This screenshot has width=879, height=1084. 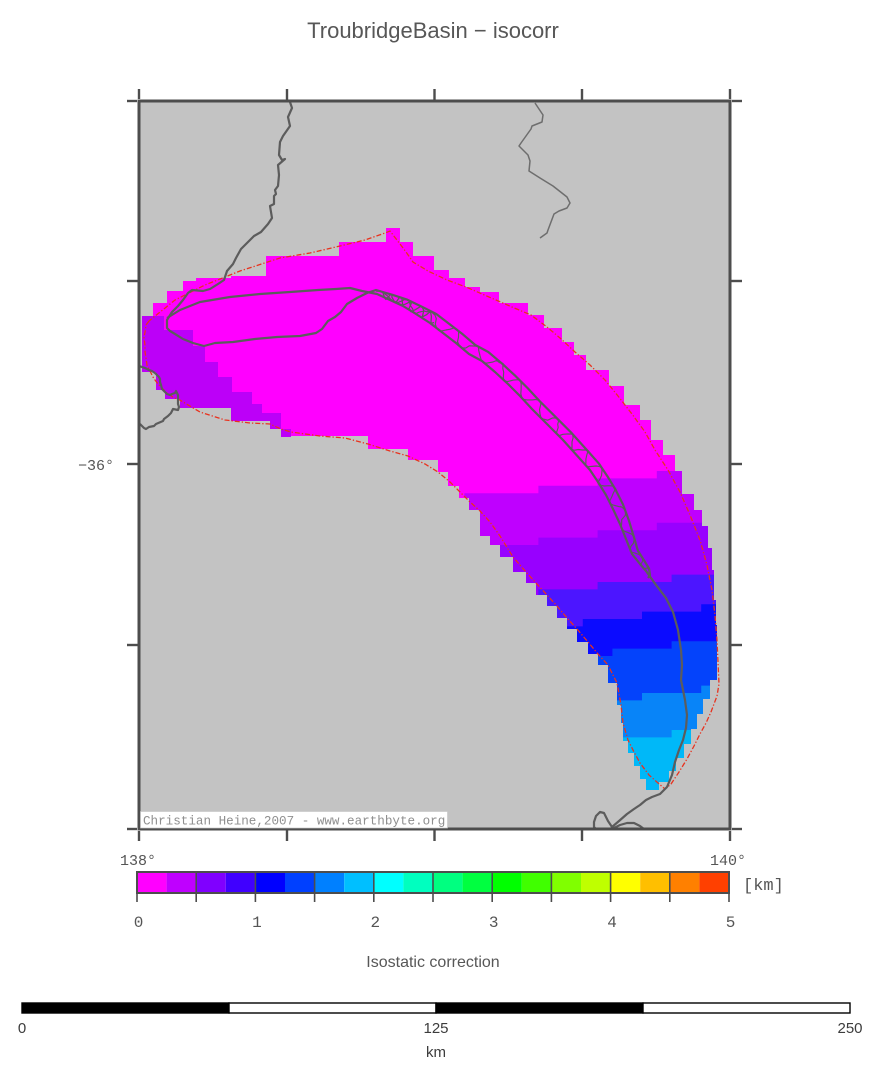 What do you see at coordinates (731, 923) in the screenshot?
I see `svg-text: 5` at bounding box center [731, 923].